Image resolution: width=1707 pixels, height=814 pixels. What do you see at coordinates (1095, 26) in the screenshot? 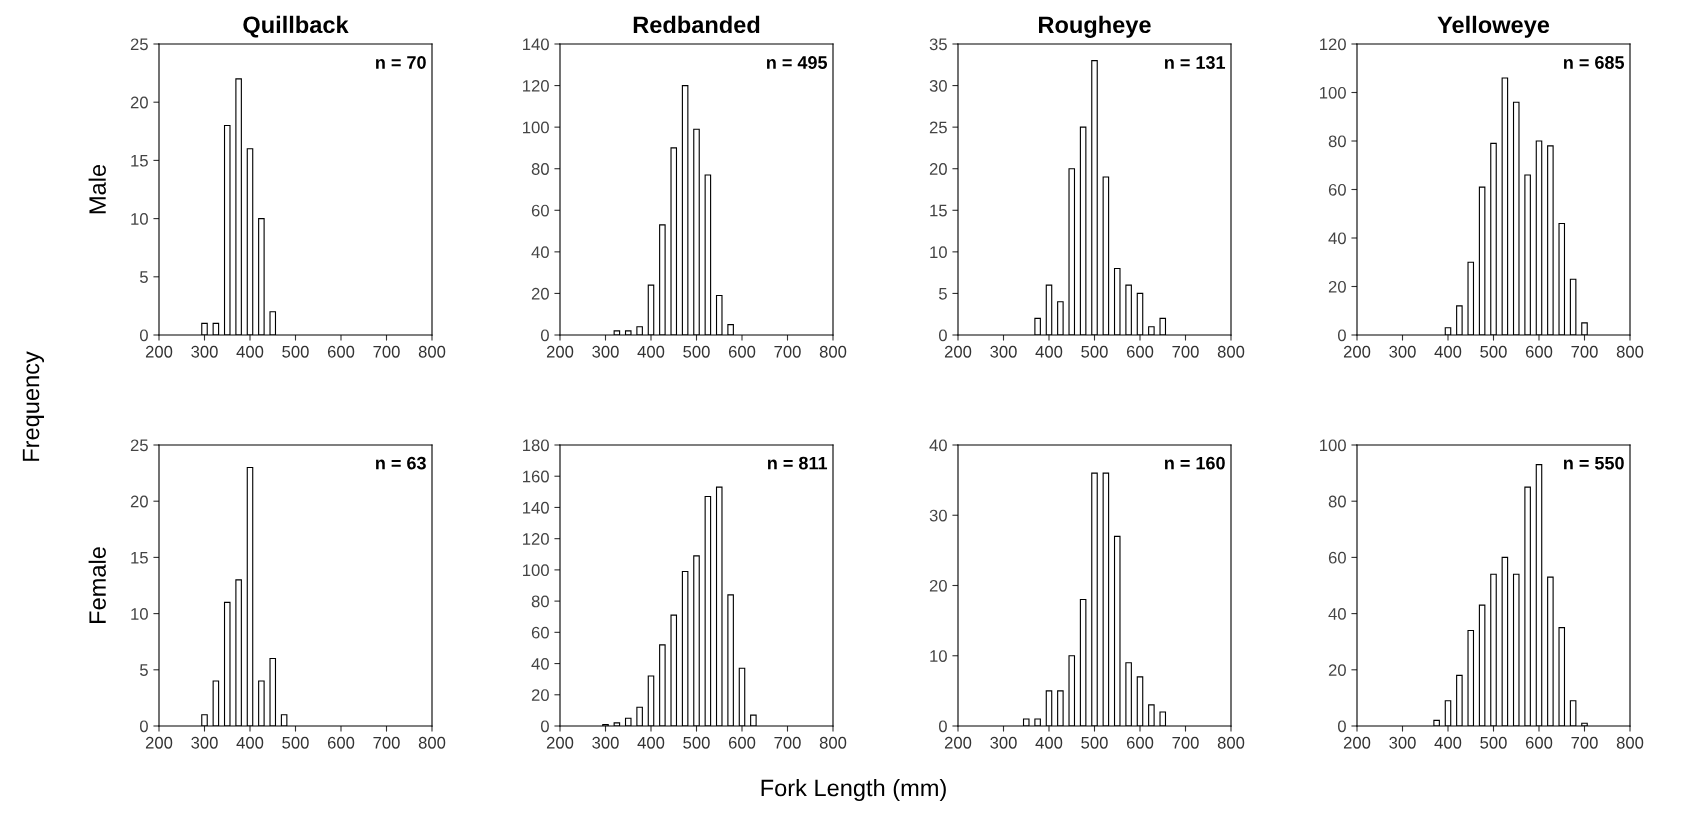
I see `chart-title: Rougheye` at bounding box center [1095, 26].